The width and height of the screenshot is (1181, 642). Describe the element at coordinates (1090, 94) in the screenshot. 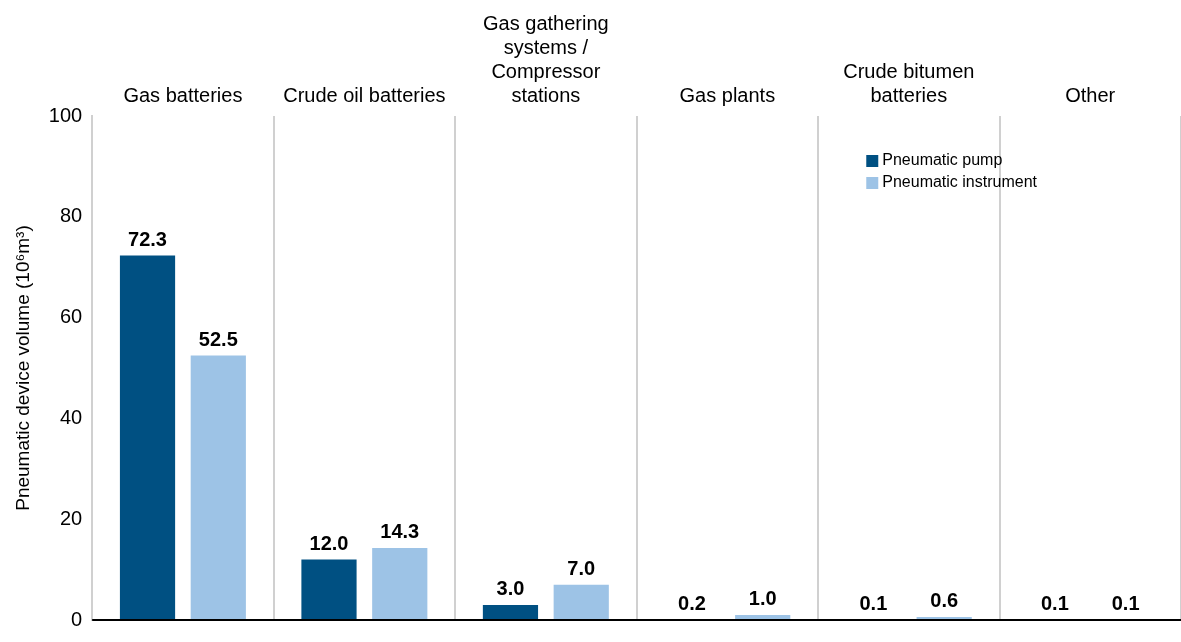

I see `x-tick-label: Other` at that location.